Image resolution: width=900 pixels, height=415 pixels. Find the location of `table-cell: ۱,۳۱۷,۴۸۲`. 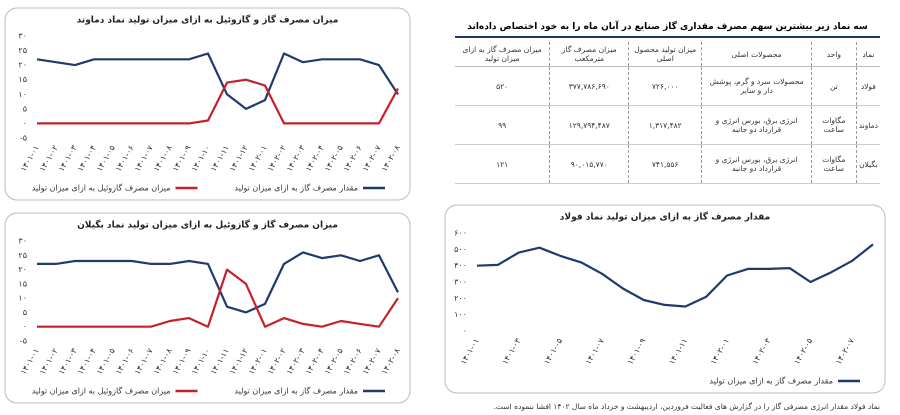

table-cell: ۱,۳۱۷,۴۸۲ is located at coordinates (665, 125).